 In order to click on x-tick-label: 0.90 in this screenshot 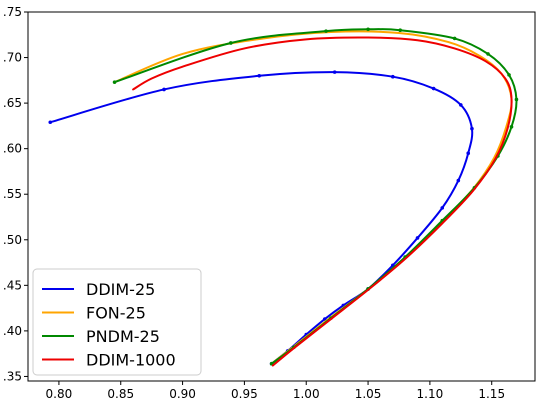, I will do `click(182, 394)`.